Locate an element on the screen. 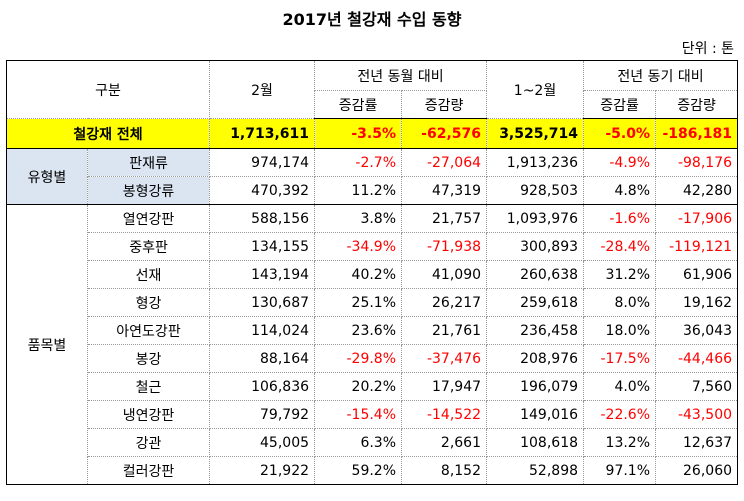 Image resolution: width=744 pixels, height=501 pixels. row-feb: 134,155 is located at coordinates (262, 246).